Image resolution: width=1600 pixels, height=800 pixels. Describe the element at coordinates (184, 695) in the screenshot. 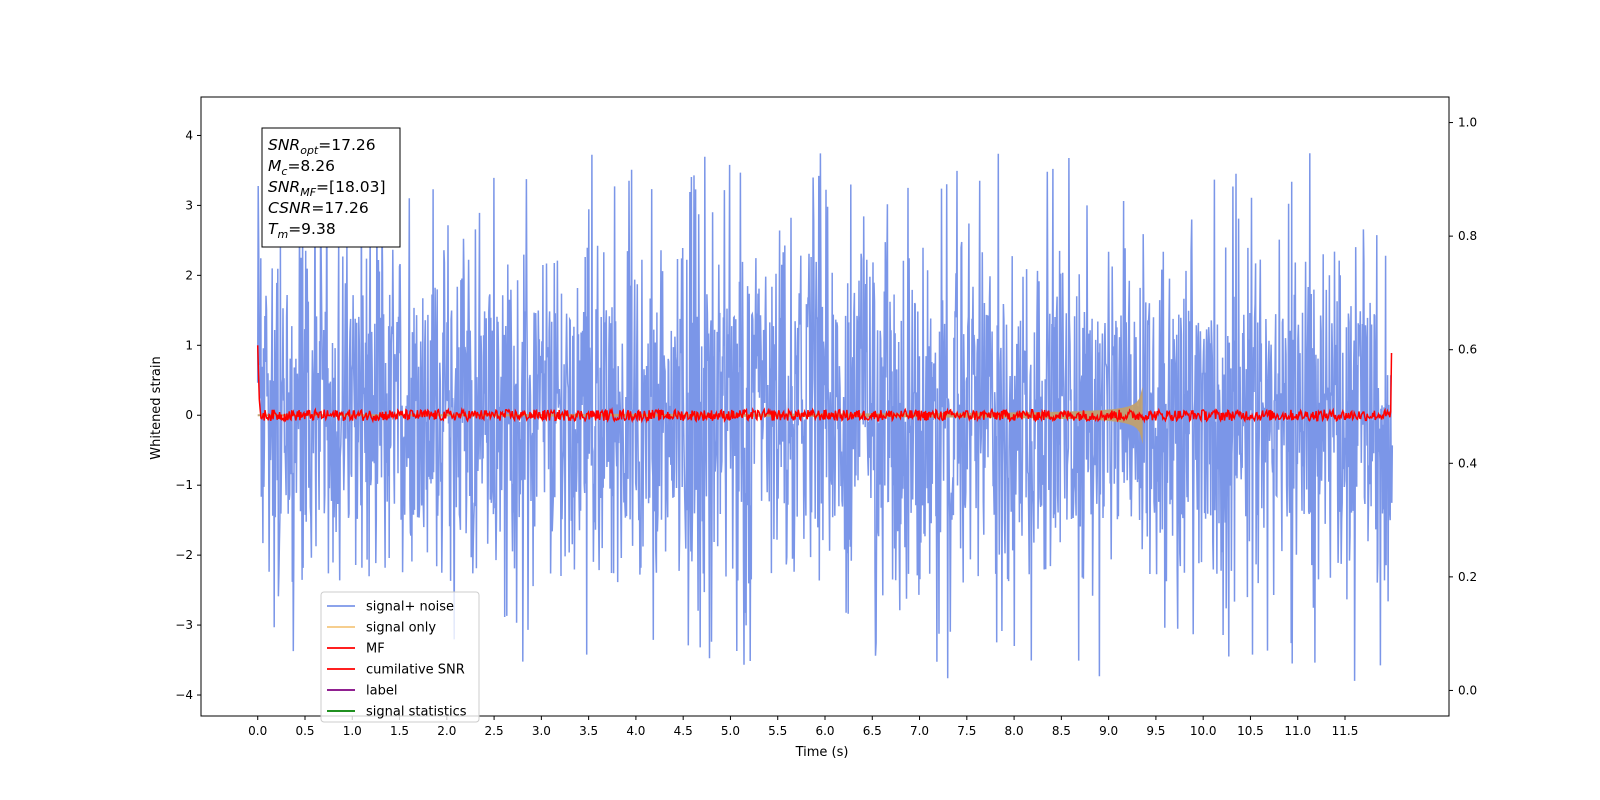

I see `y-tick-label: −4` at that location.